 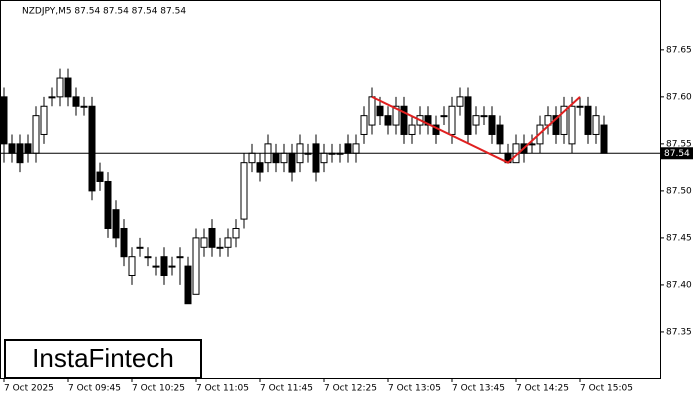 I want to click on x-tick-label: 7 Oct 13:05, so click(x=414, y=389).